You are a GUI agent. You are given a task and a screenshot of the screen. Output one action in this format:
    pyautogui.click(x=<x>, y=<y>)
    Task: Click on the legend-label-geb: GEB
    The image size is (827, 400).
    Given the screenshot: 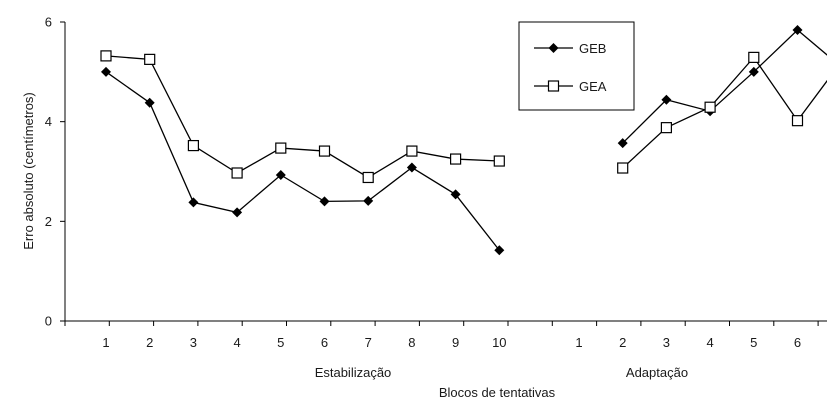 What is the action you would take?
    pyautogui.click(x=592, y=48)
    